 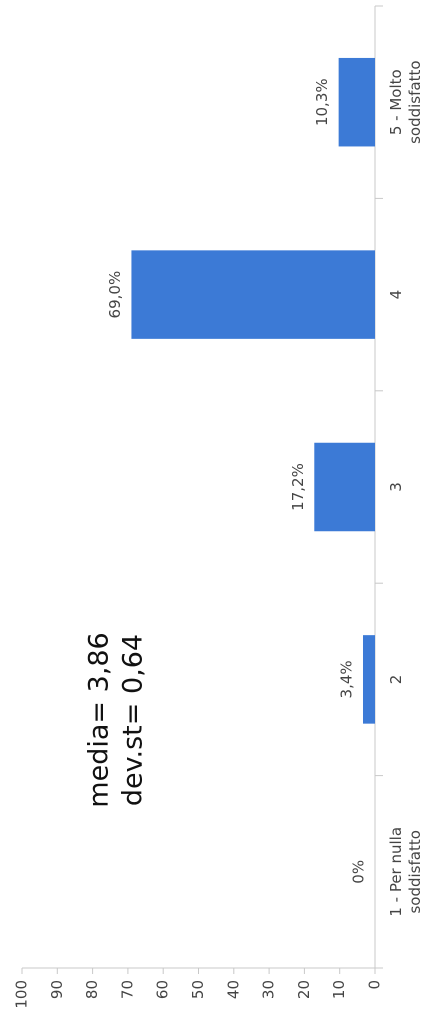 I want to click on x-tick-label-box: 3, so click(x=396, y=487).